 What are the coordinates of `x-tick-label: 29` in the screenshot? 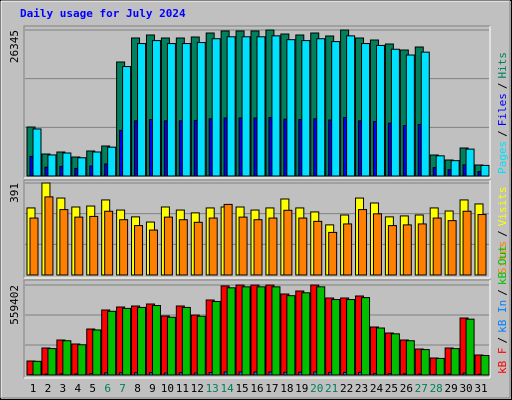 It's located at (451, 388).